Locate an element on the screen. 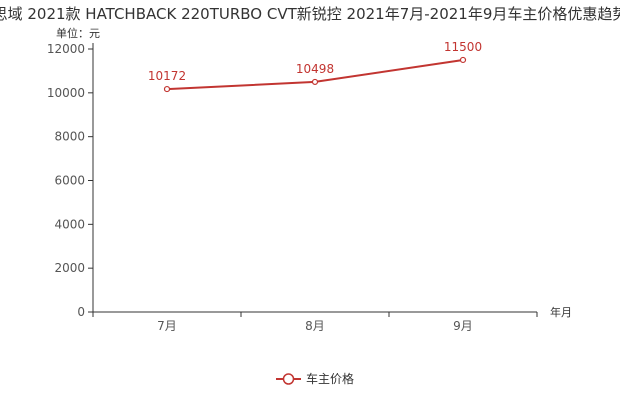 This screenshot has height=413, width=620. series-layer: 10172 10498 11500 is located at coordinates (315, 66).